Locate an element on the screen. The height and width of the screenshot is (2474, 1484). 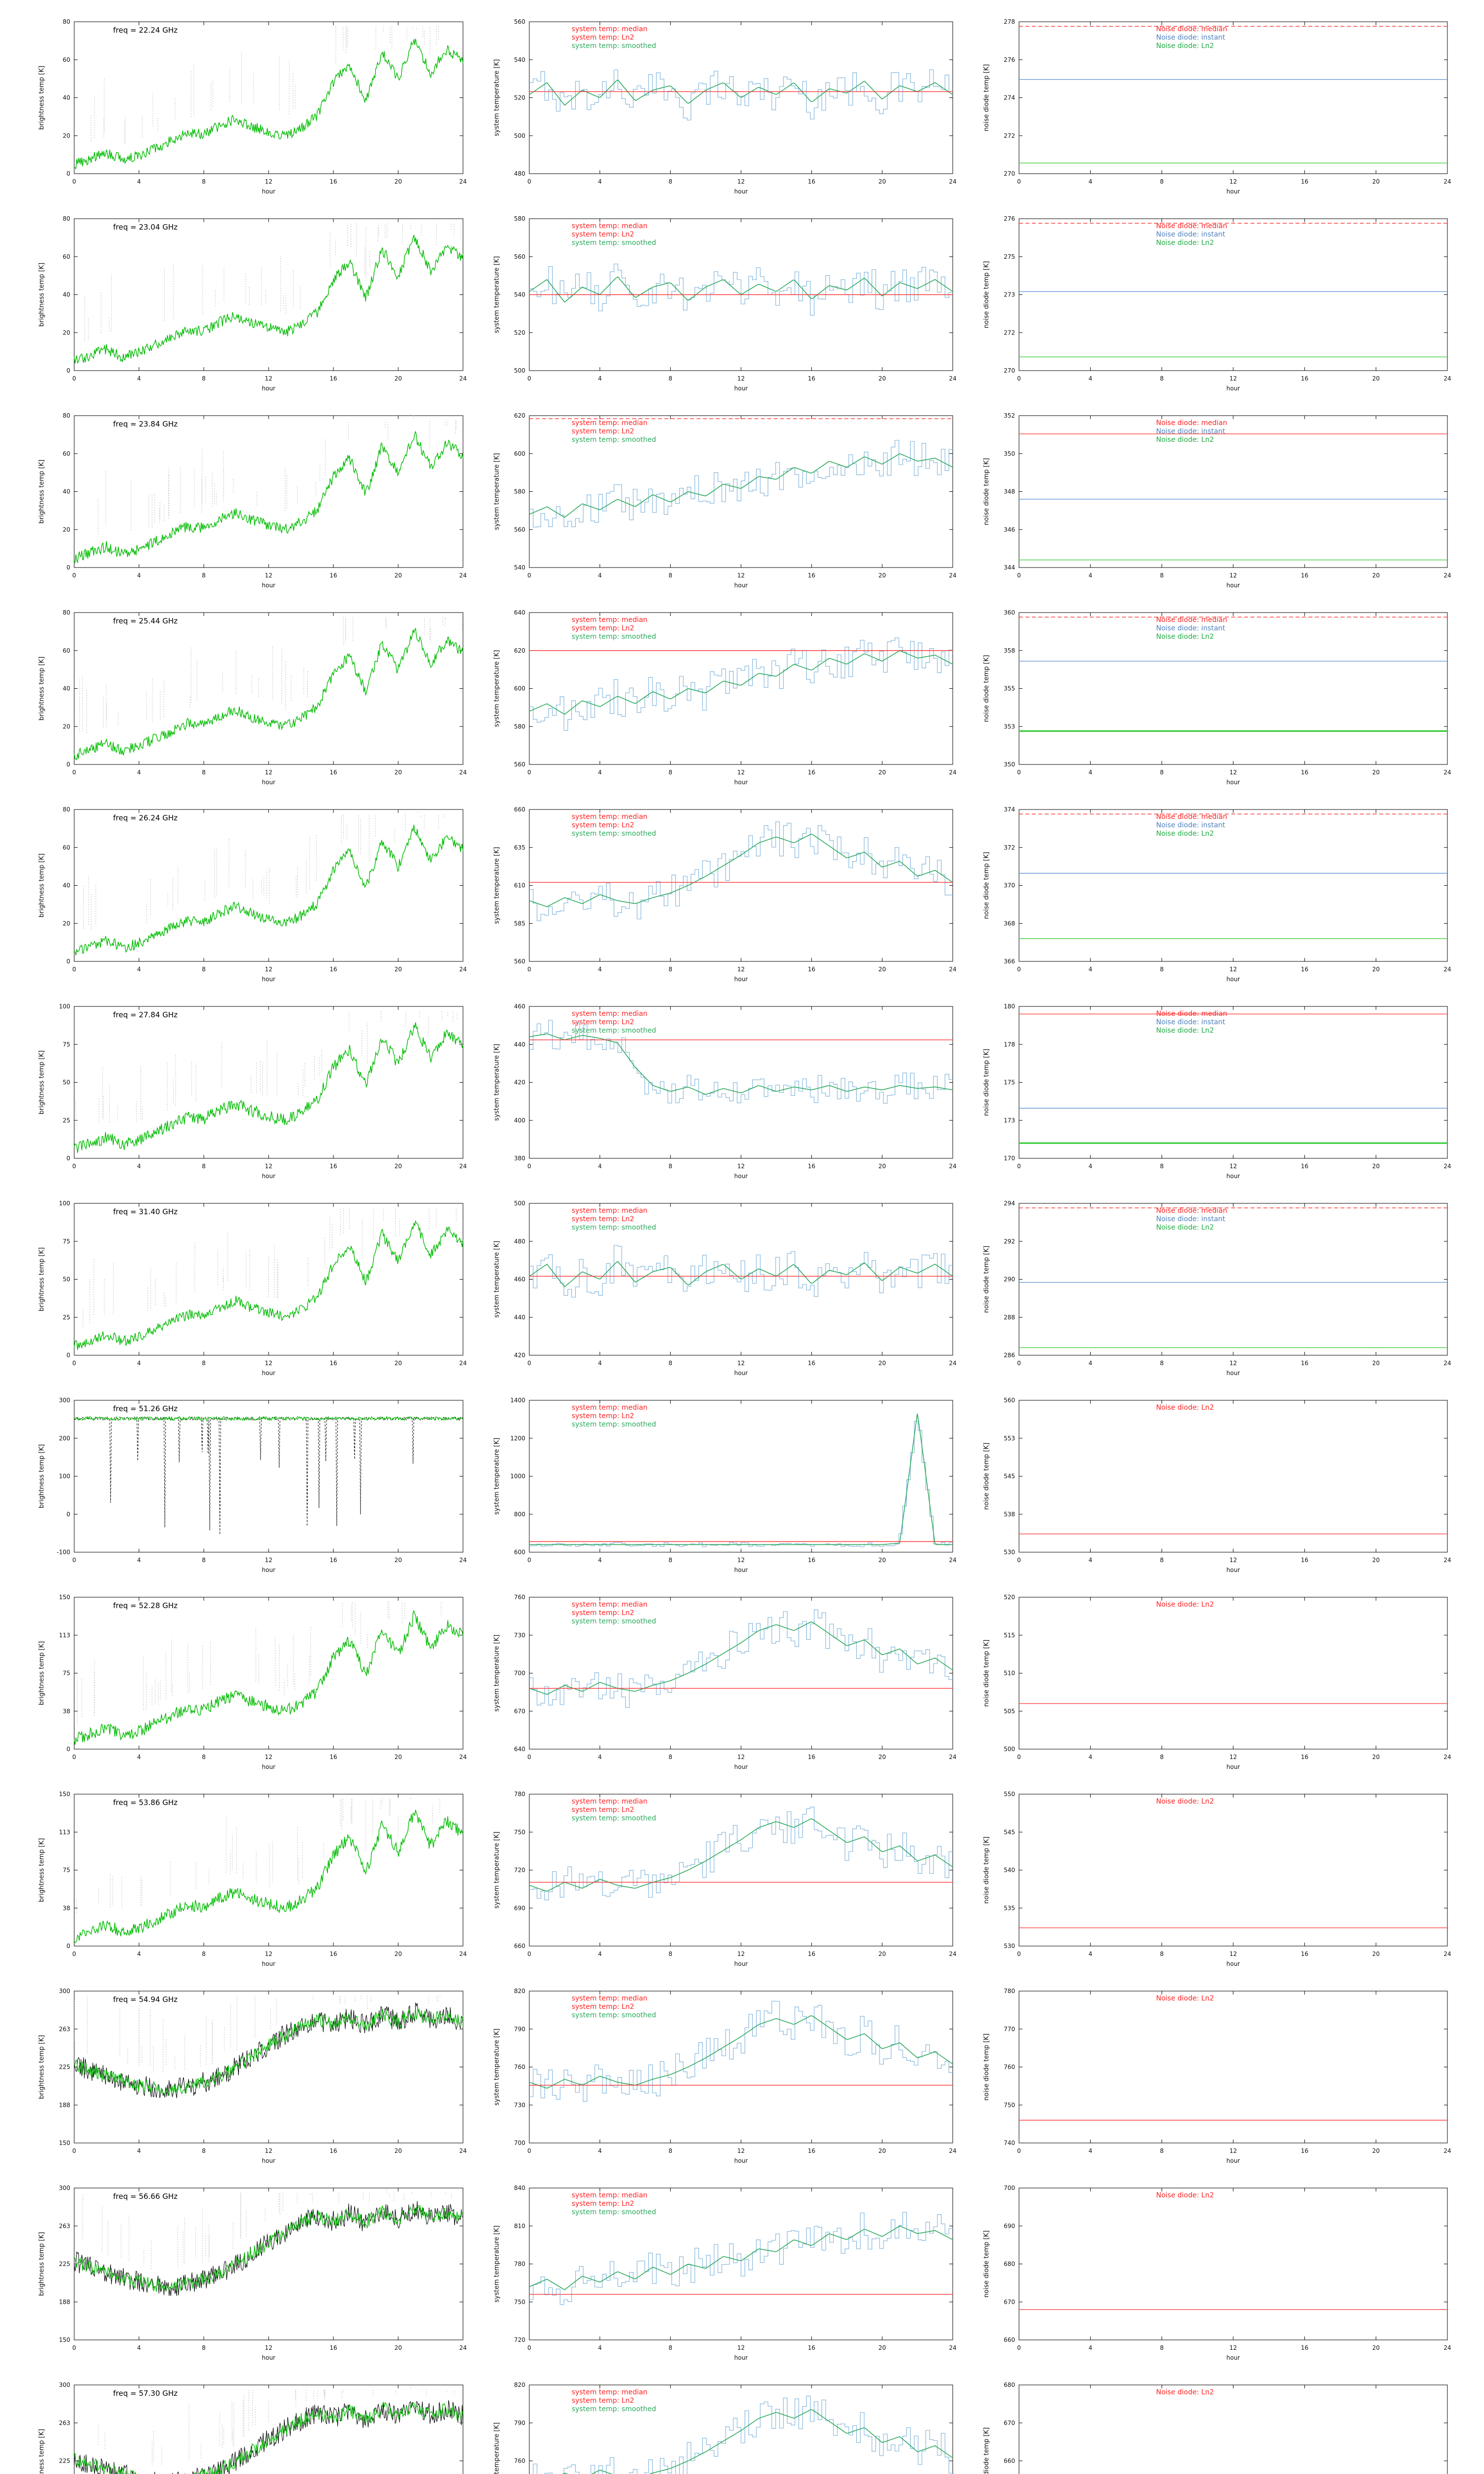
y-tick-label: 553 is located at coordinates (1009, 1438).